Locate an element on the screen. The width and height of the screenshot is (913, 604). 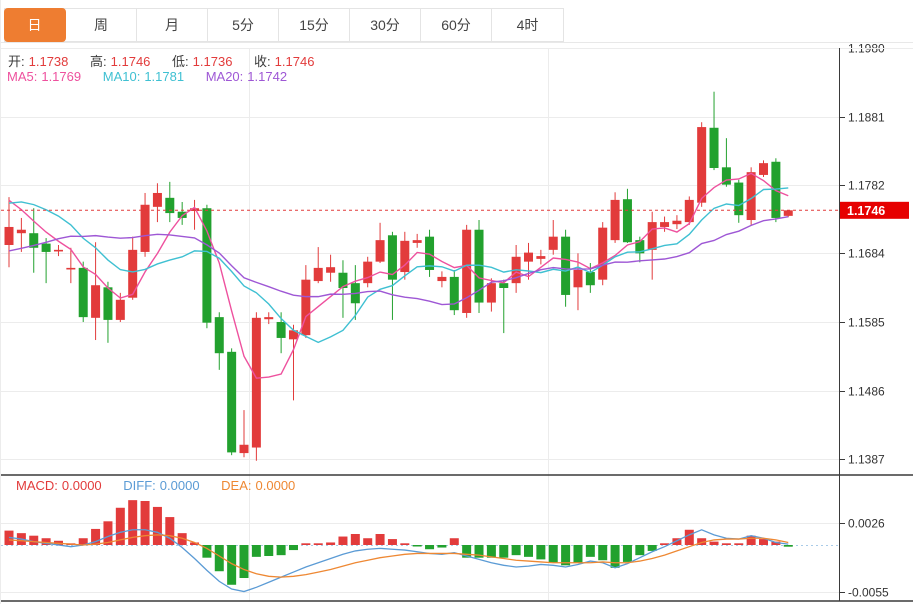
tab-5min: 5分 is located at coordinates (243, 25).